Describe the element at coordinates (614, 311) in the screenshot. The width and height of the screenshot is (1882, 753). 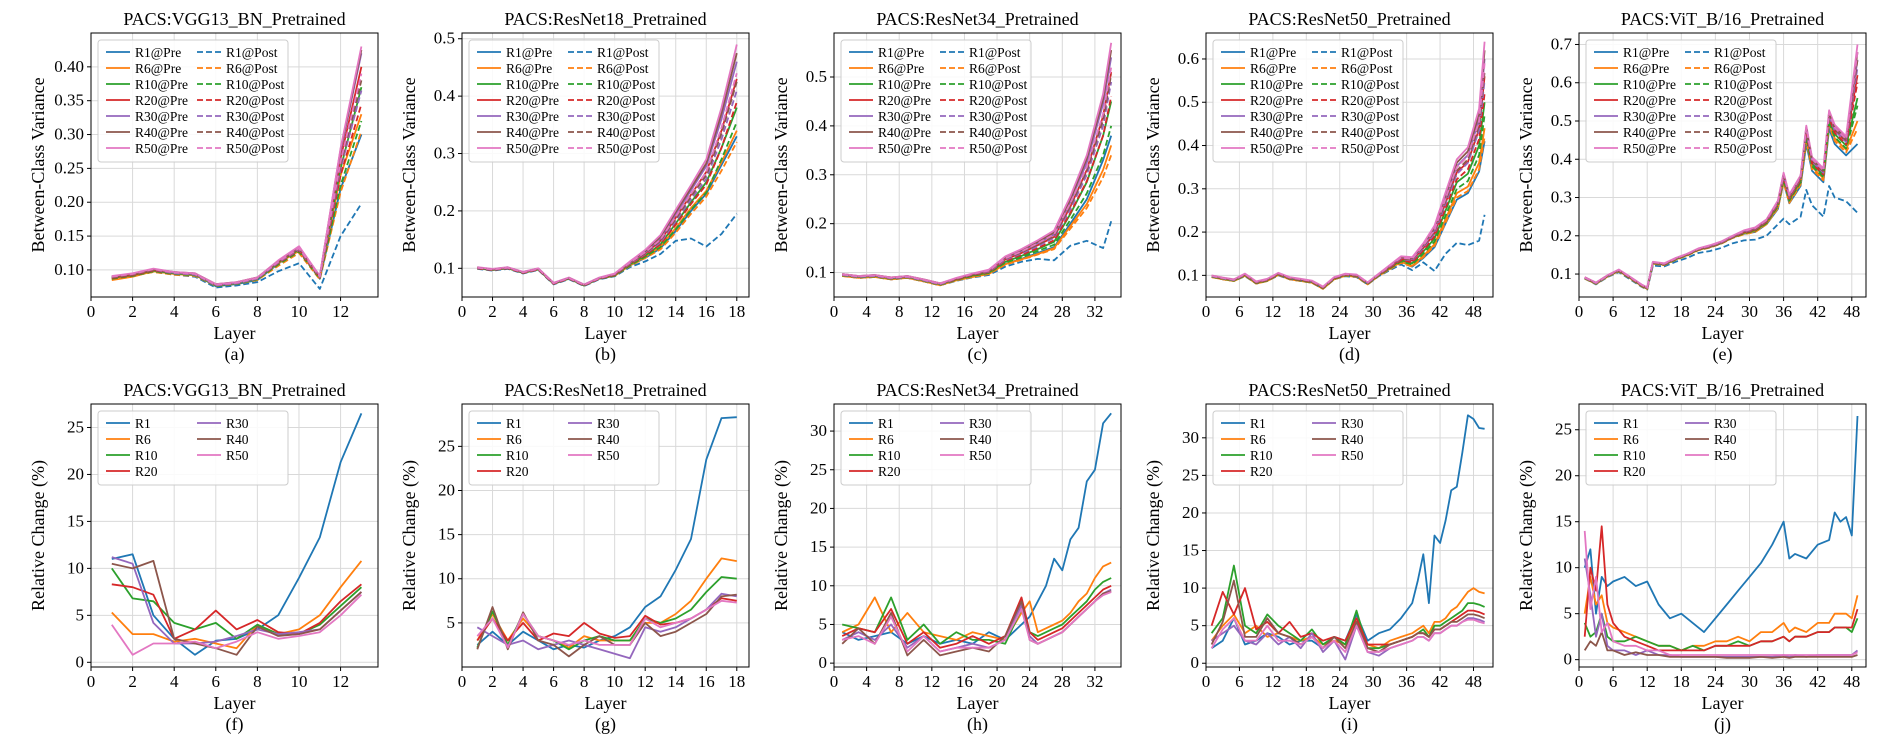
I see `x-tick-label: 10` at that location.